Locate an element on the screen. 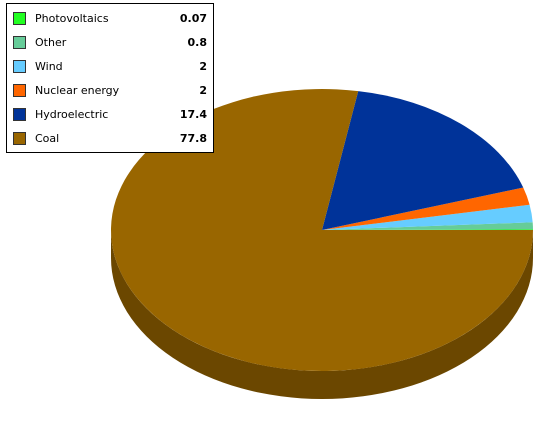  legend-item-wind: Wind 2 is located at coordinates (110, 67).